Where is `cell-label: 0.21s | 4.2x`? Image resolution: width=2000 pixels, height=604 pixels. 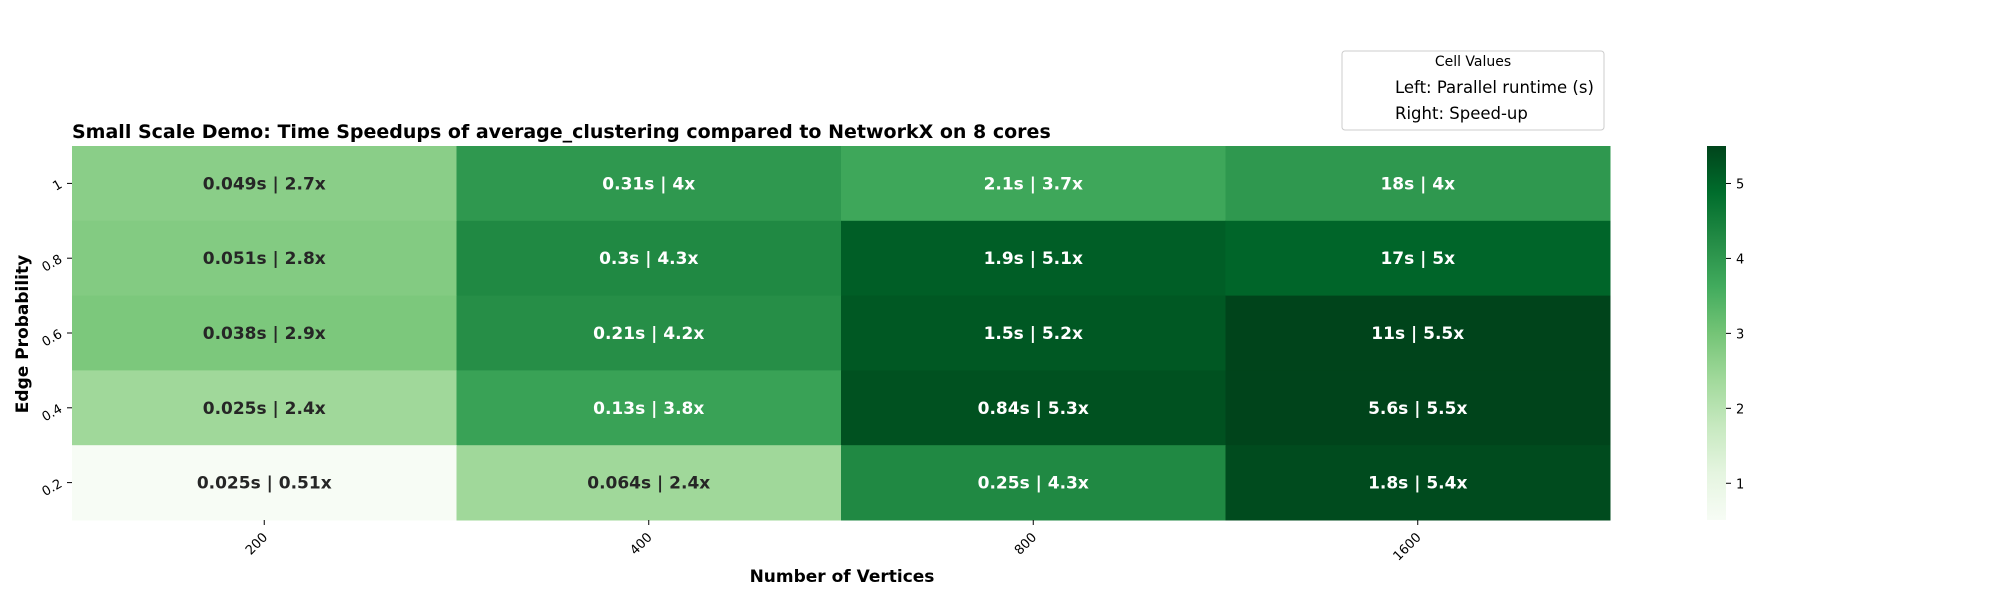 cell-label: 0.21s | 4.2x is located at coordinates (648, 334).